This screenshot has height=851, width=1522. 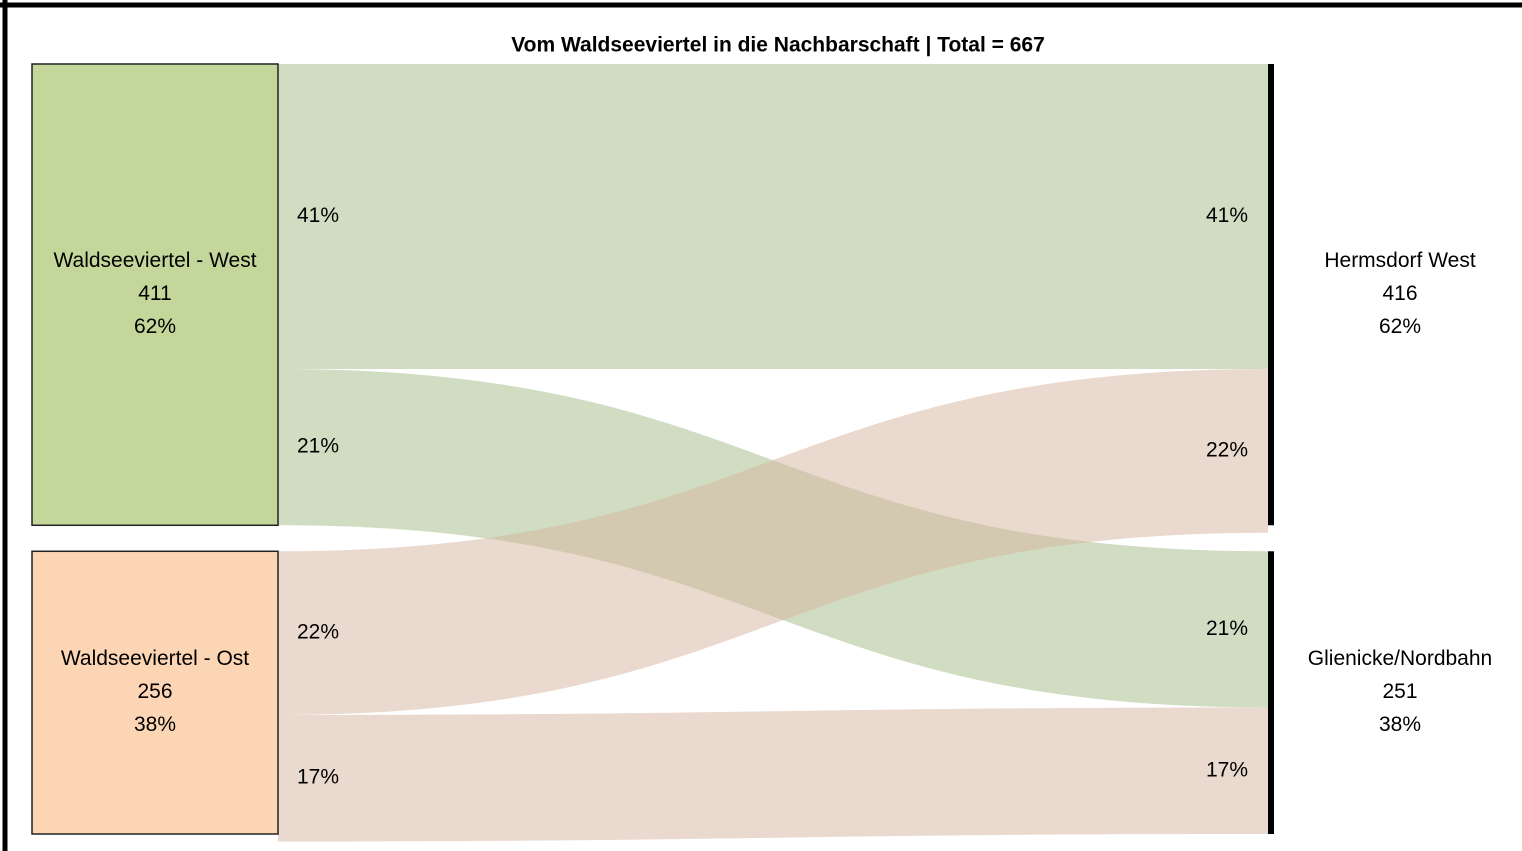 I want to click on target-share: 62%, so click(x=1400, y=326).